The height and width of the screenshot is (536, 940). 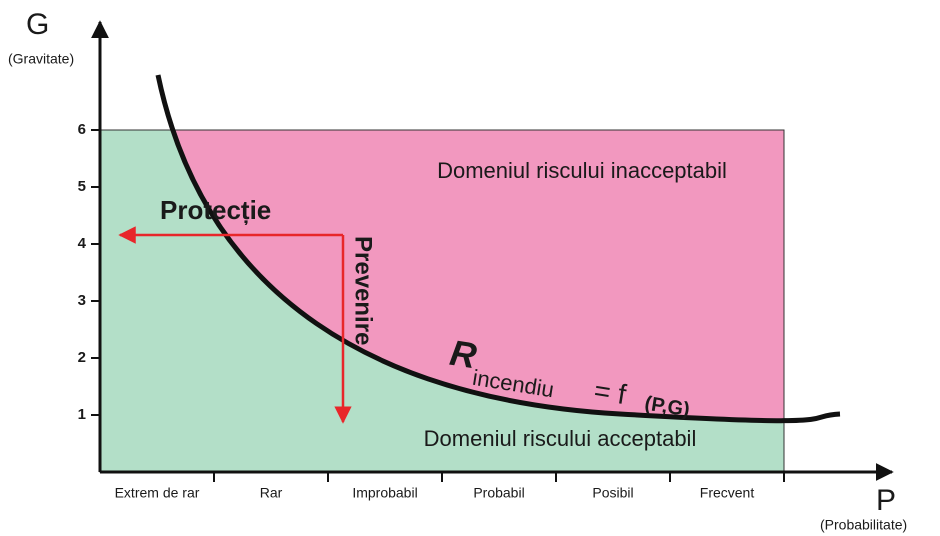 What do you see at coordinates (215, 210) in the screenshot?
I see `protection-label: Protecție` at bounding box center [215, 210].